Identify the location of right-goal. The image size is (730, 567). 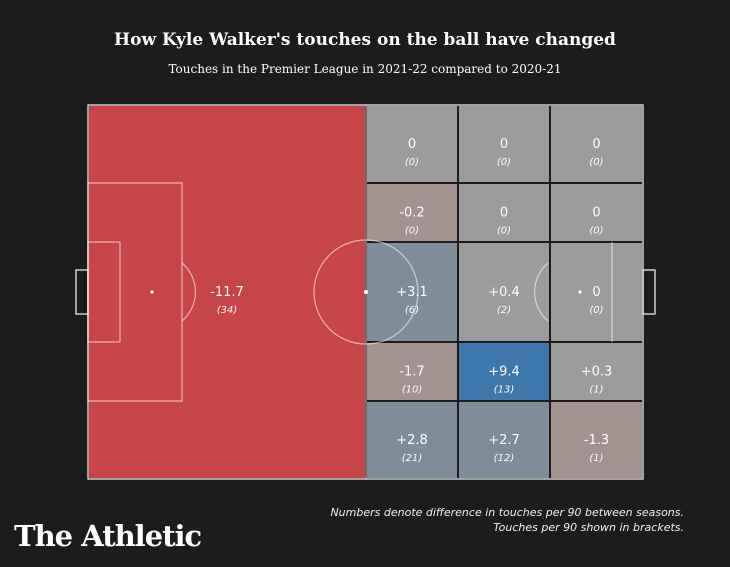
(649, 292).